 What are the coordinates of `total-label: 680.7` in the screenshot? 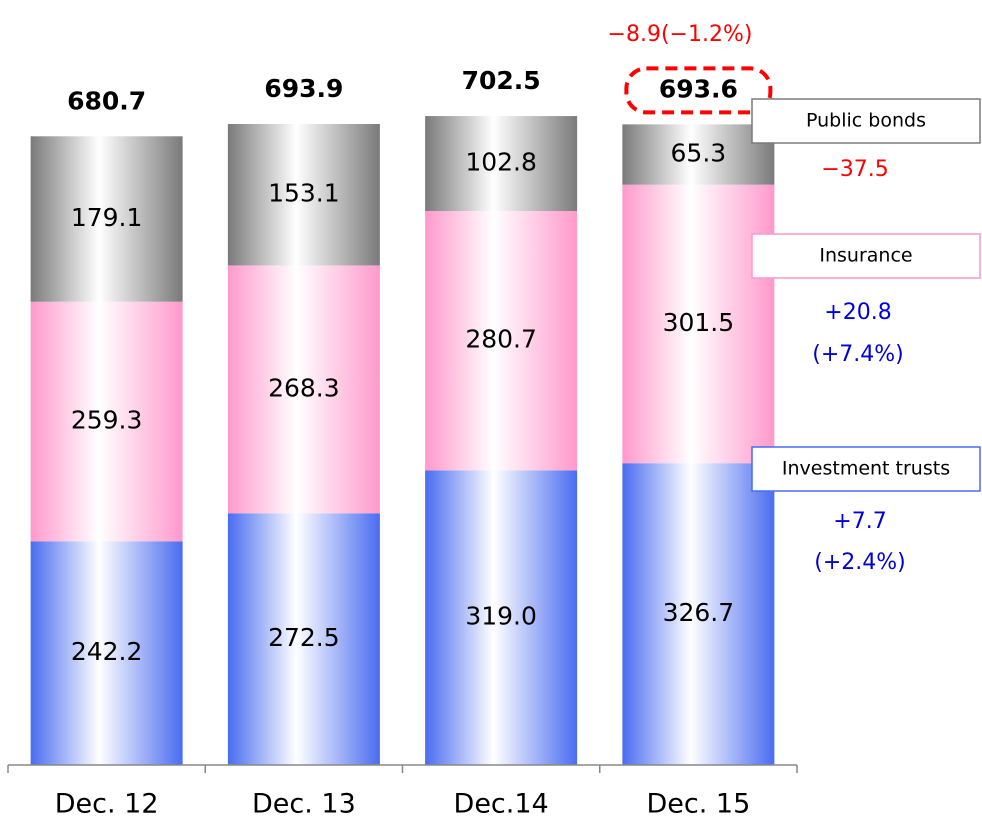 It's located at (106, 100).